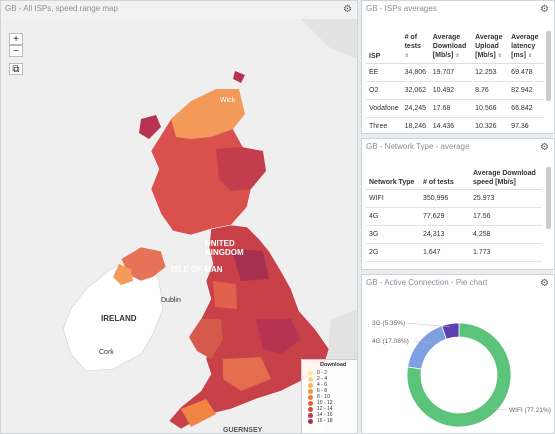  Describe the element at coordinates (393, 234) in the screenshot. I see `table-cell: 3G` at that location.